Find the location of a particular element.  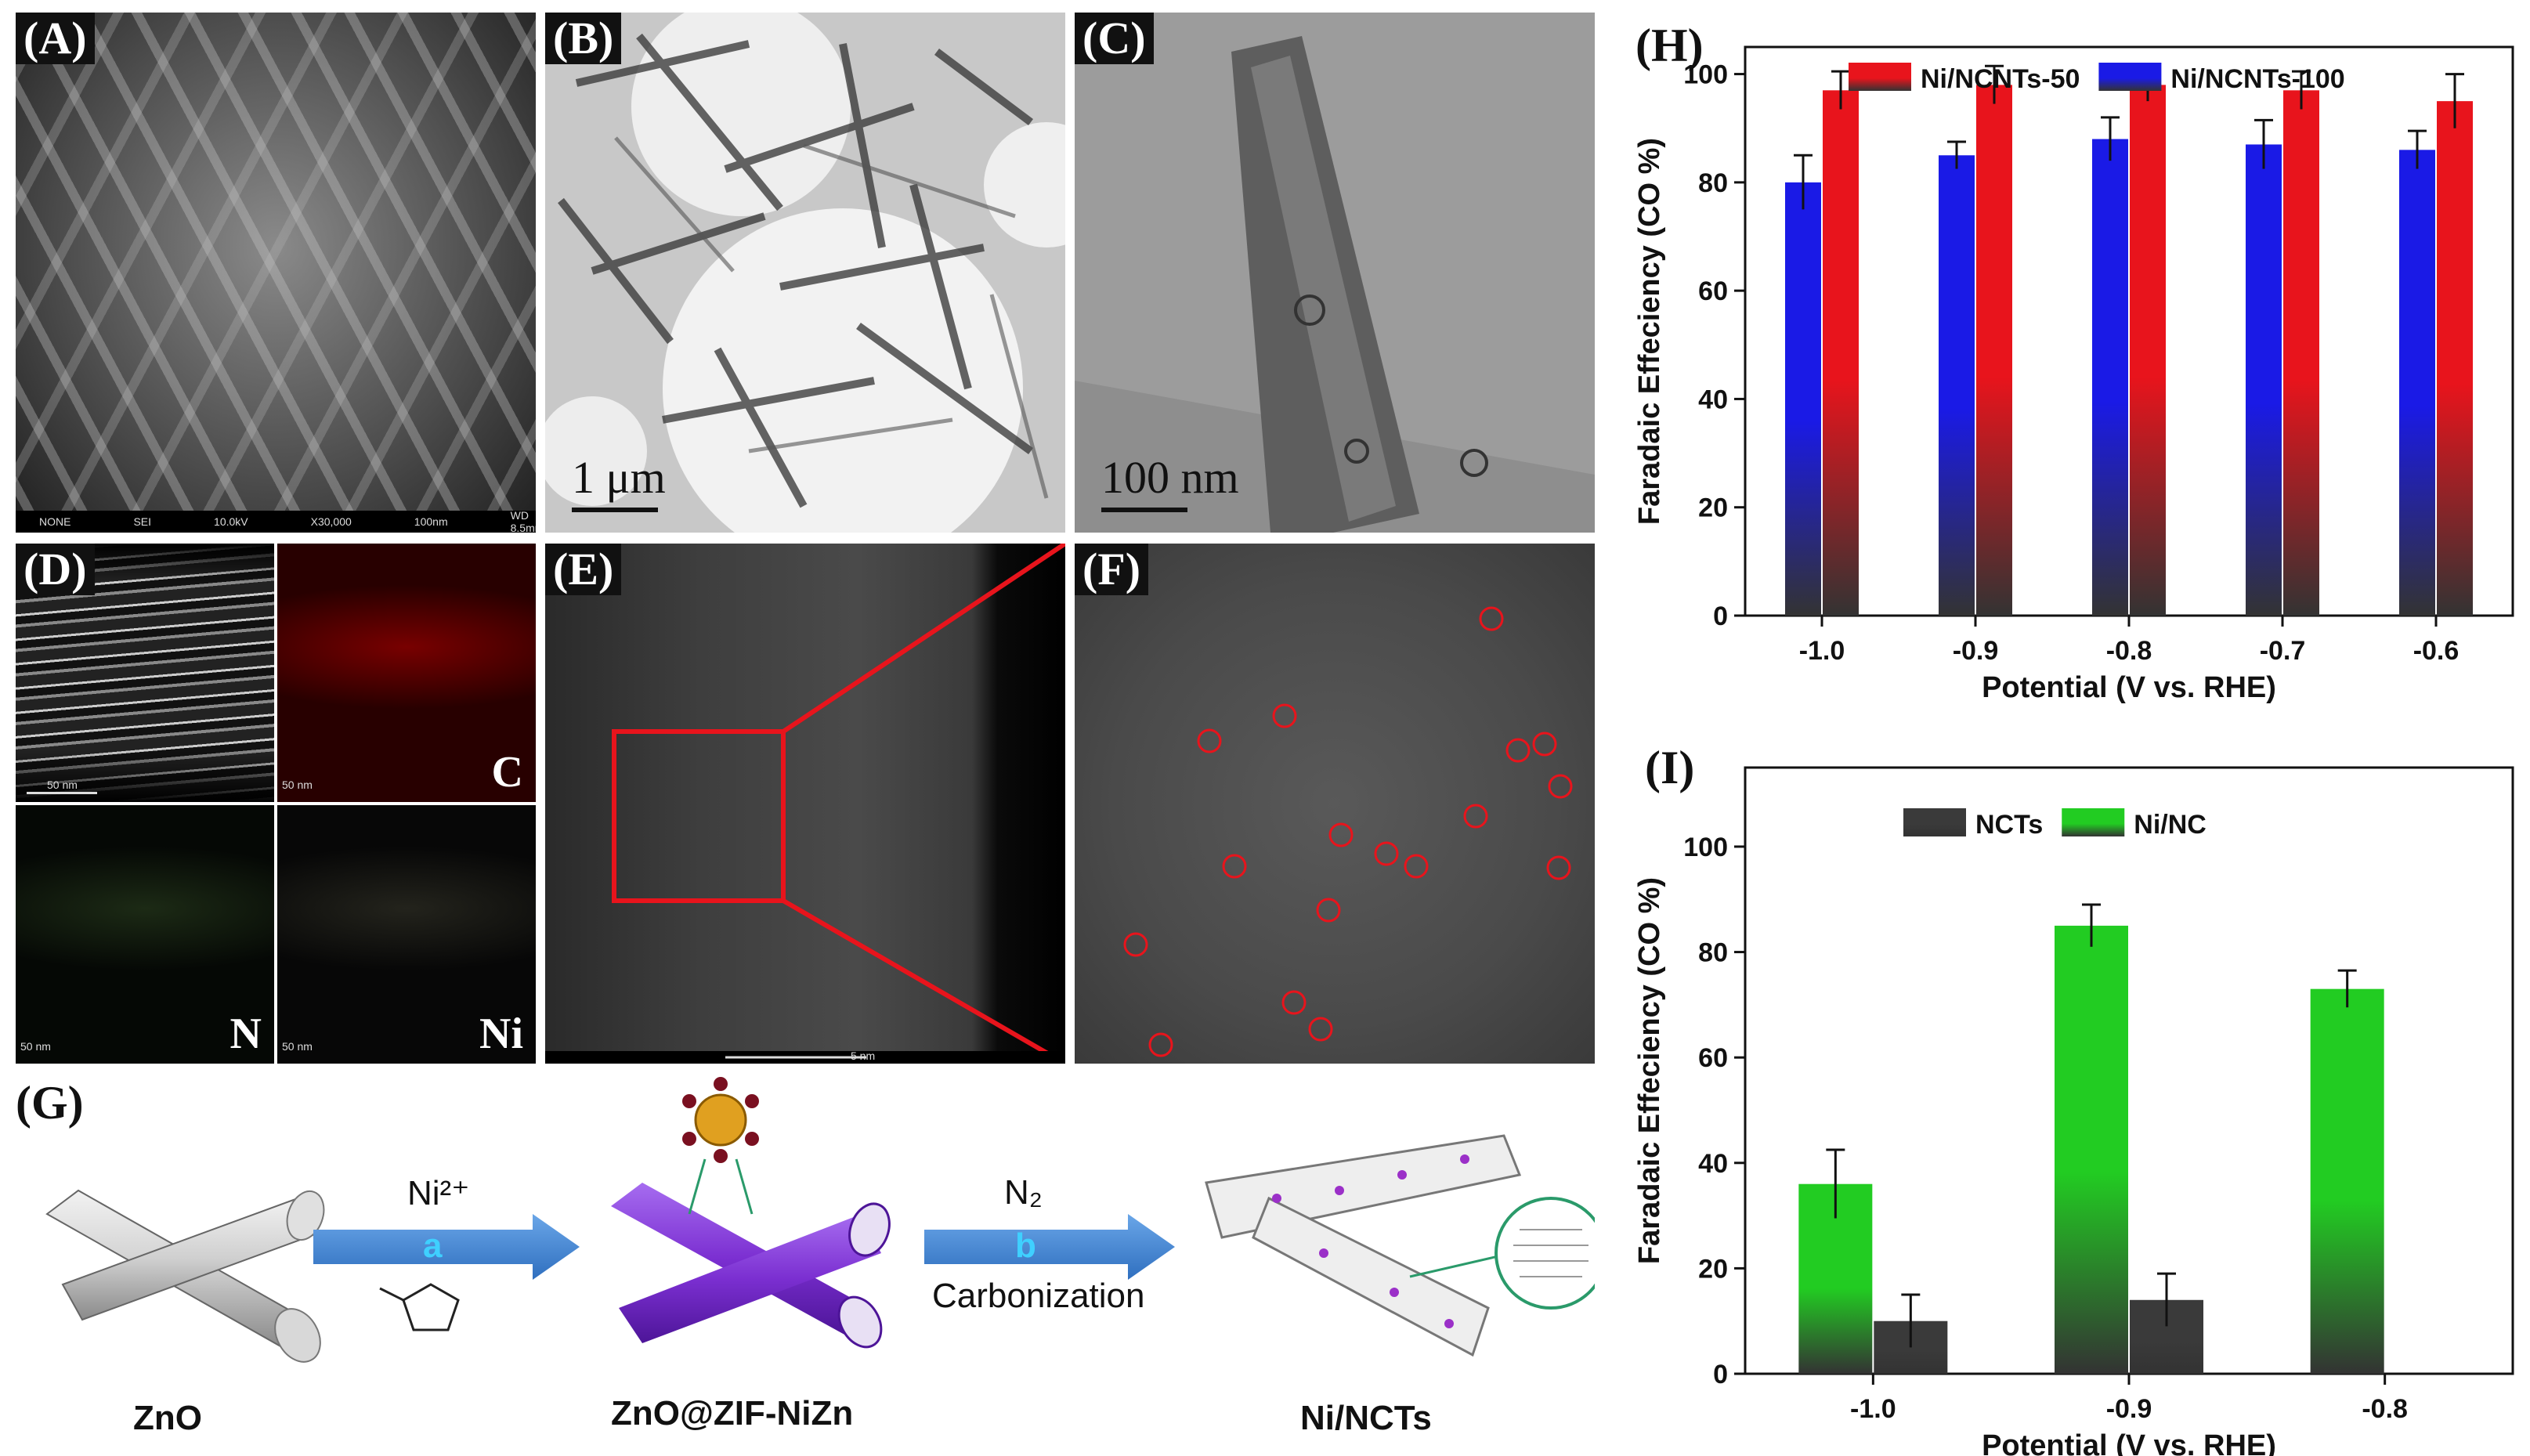

element-label-ni: Ni is located at coordinates (501, 1034).